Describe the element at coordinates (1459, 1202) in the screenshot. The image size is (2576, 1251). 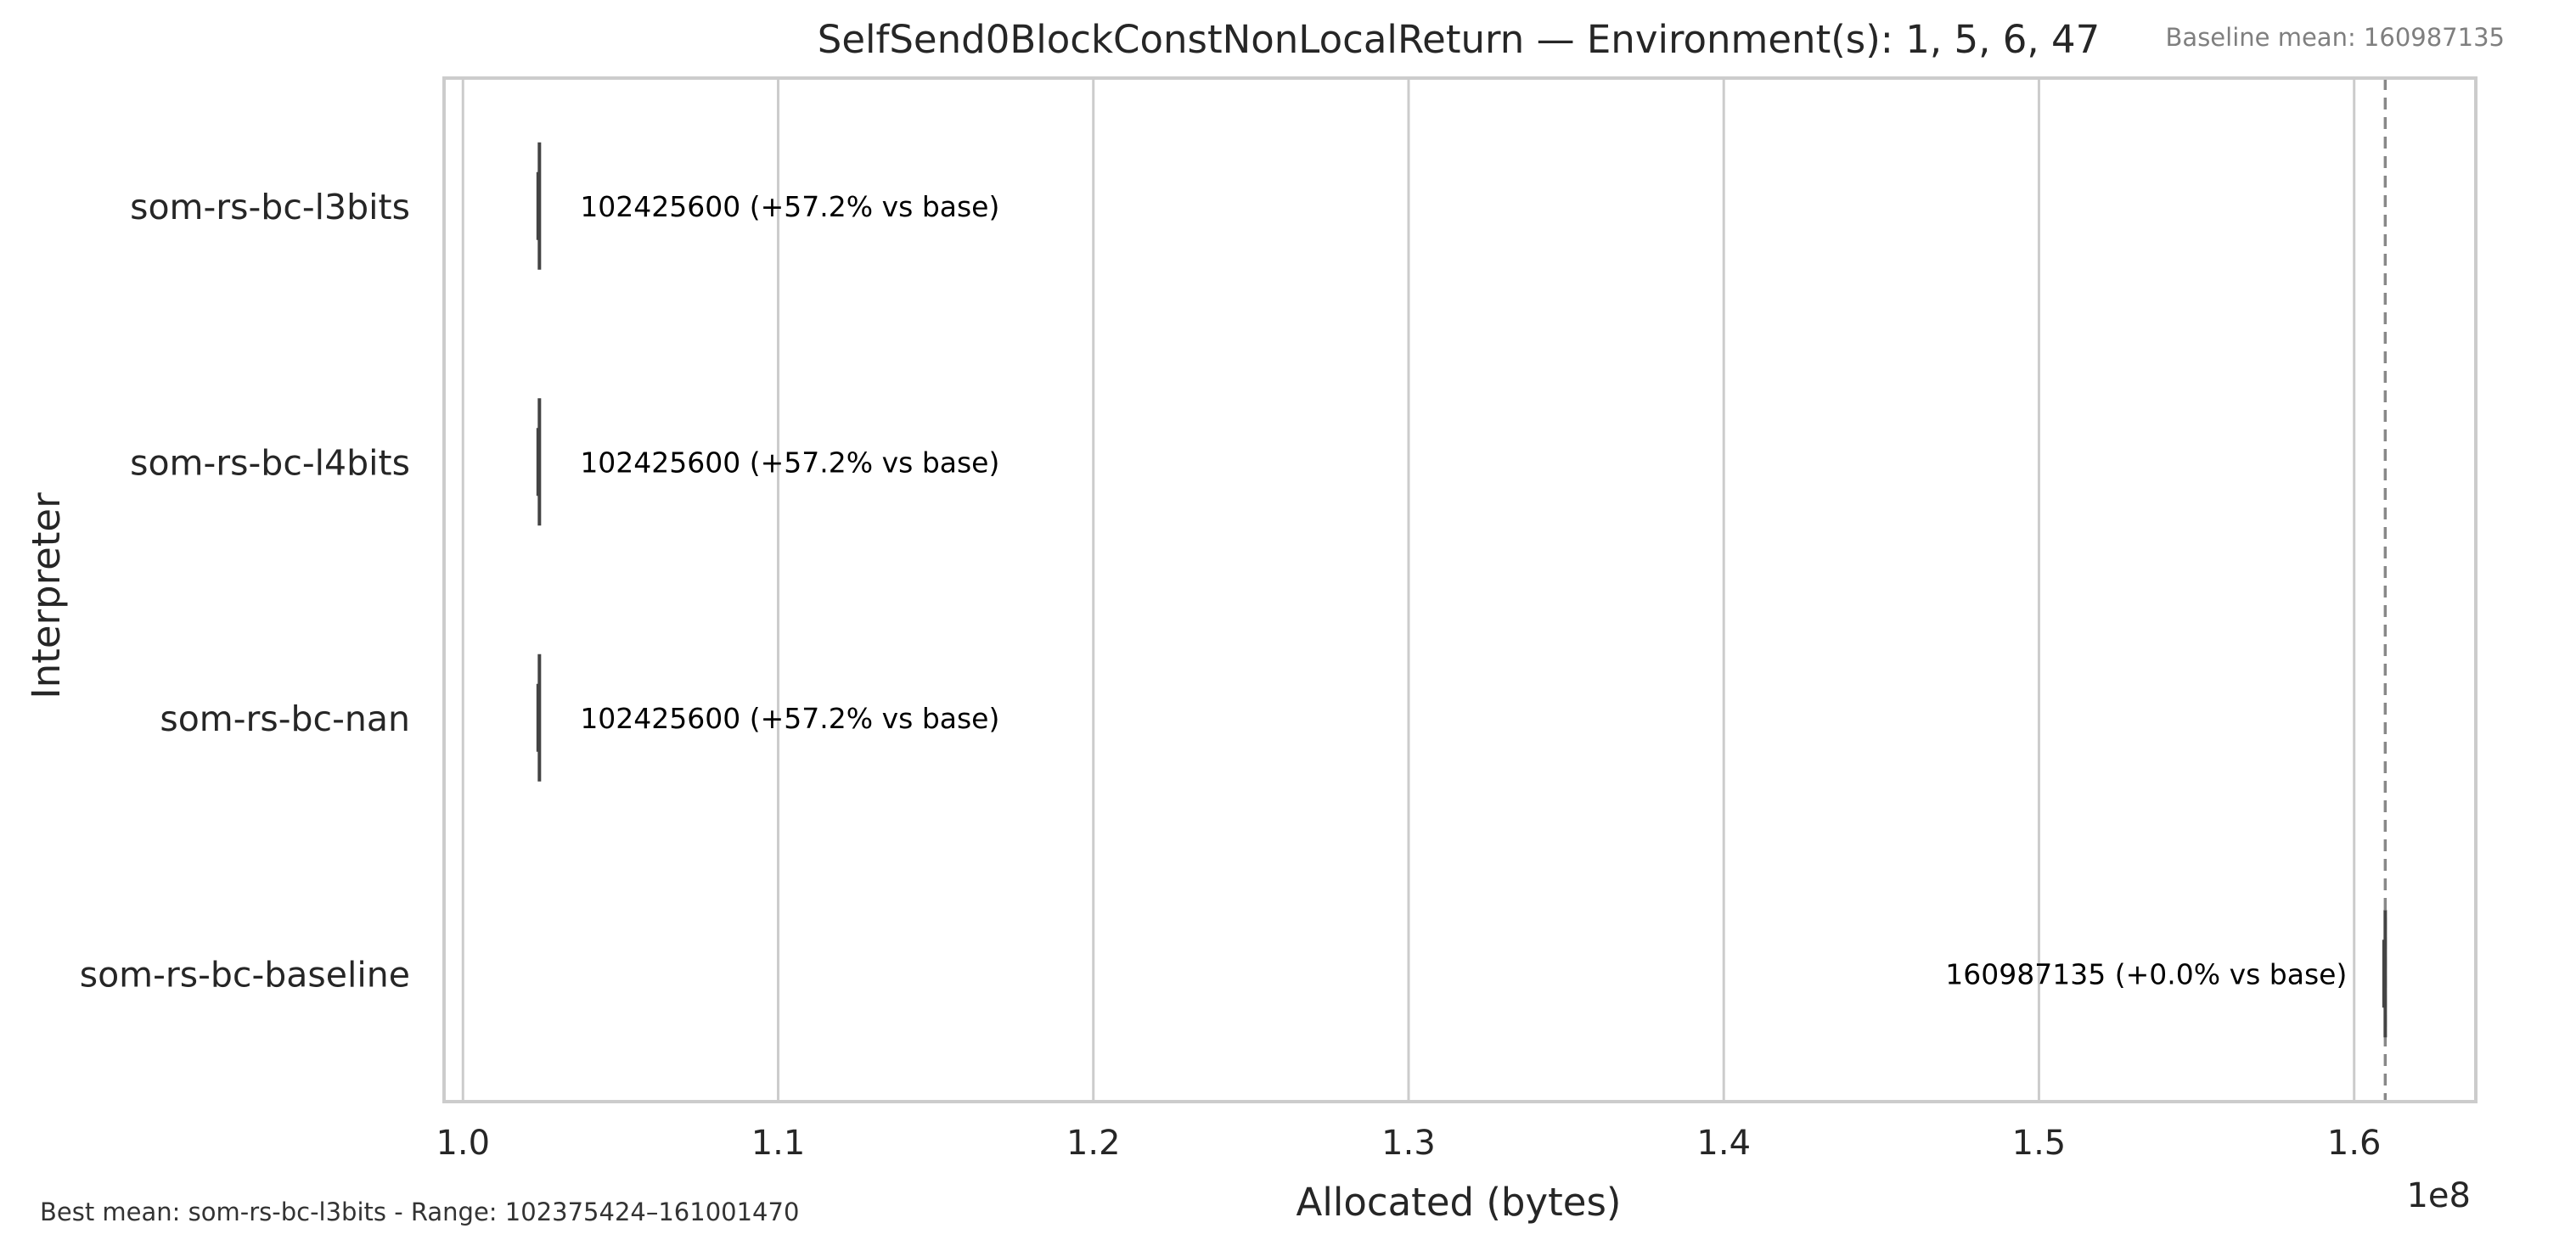
I see `x-axis-label: Allocated (bytes)` at that location.